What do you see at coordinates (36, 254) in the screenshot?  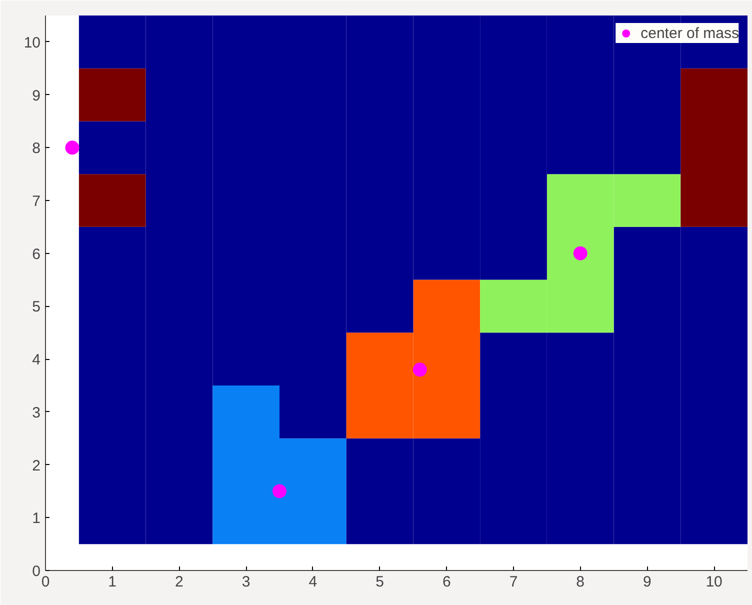 I see `y-tick-label: 6` at bounding box center [36, 254].